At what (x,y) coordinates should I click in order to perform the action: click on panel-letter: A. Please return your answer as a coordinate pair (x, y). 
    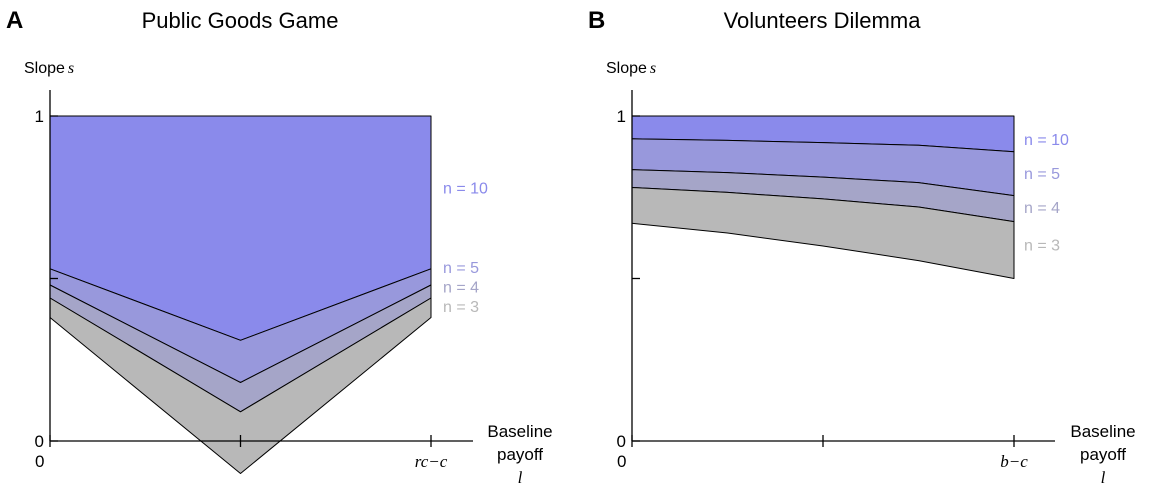
    Looking at the image, I should click on (14, 20).